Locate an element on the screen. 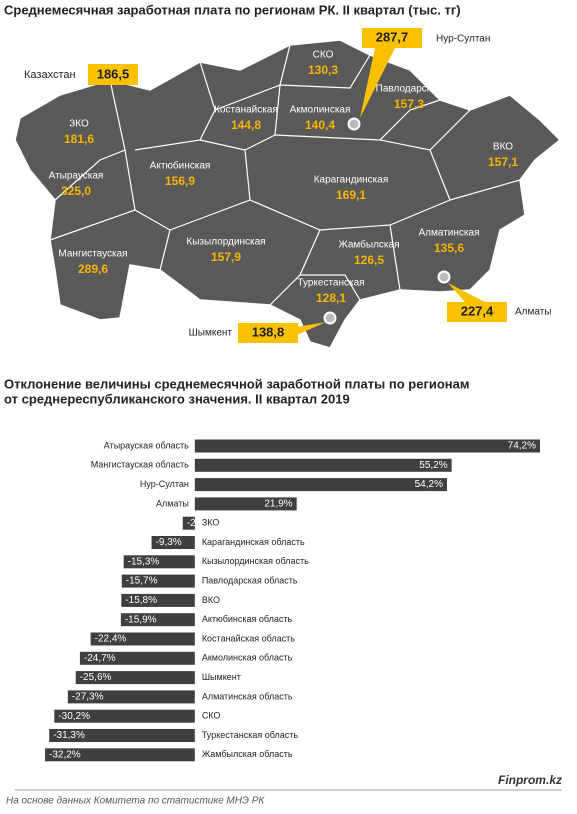  region-value: 156,9 is located at coordinates (180, 181).